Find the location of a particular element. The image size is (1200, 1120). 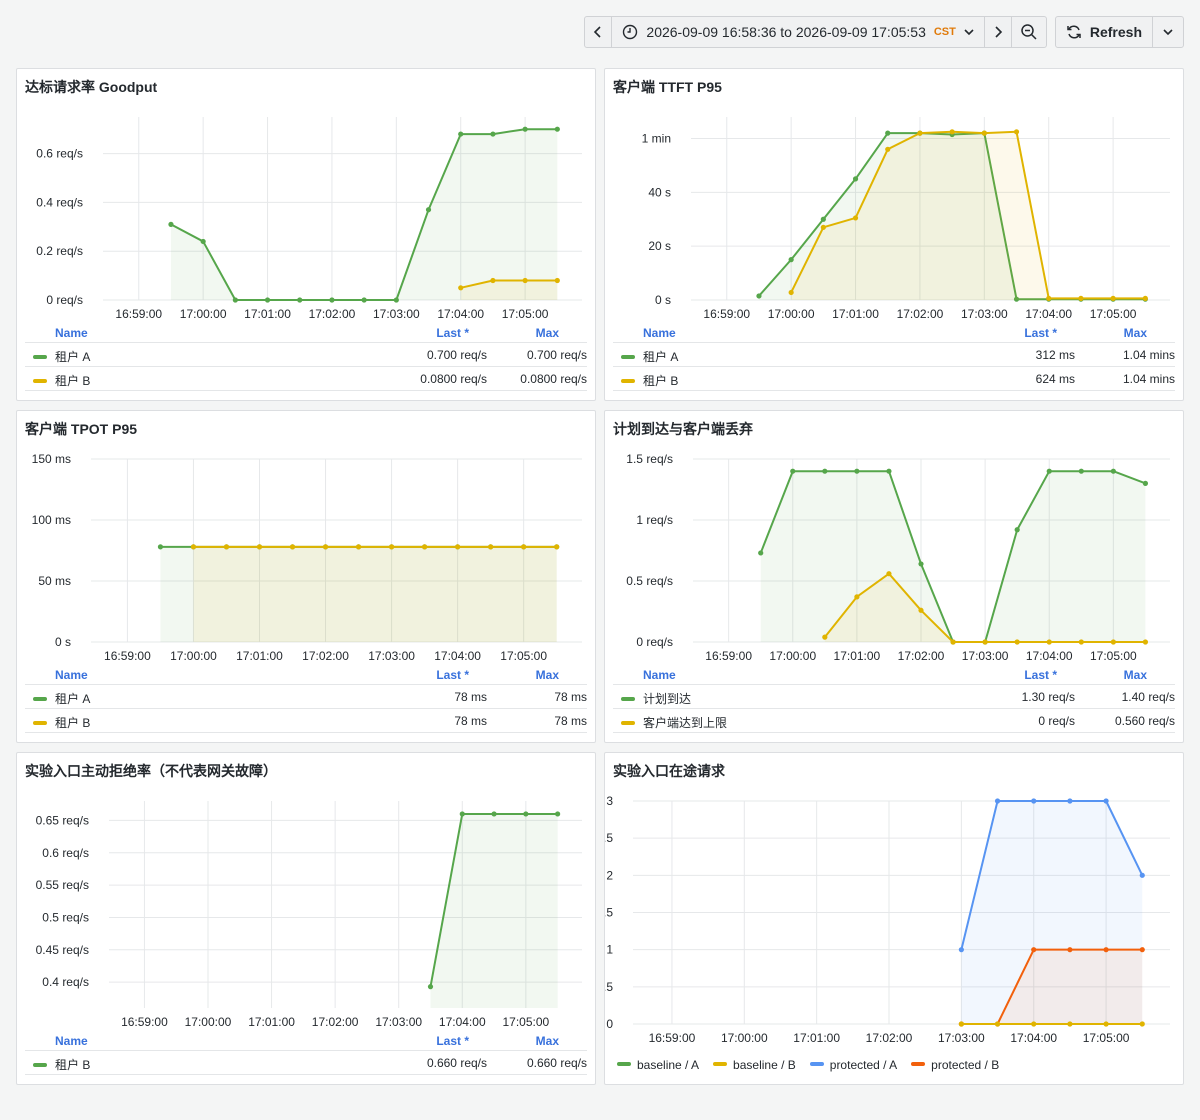

time-forward-button is located at coordinates (998, 32).